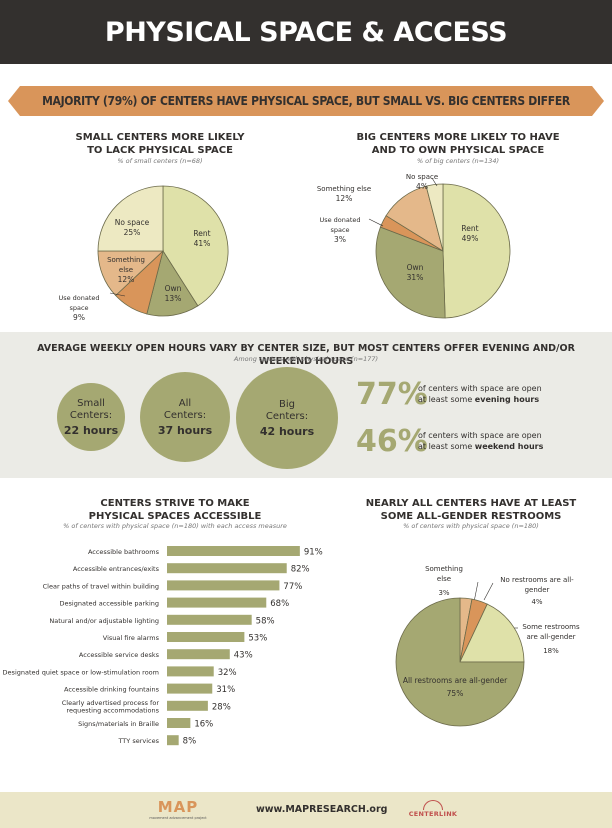  Describe the element at coordinates (476, 251) in the screenshot. I see `big-slice-rent` at that location.